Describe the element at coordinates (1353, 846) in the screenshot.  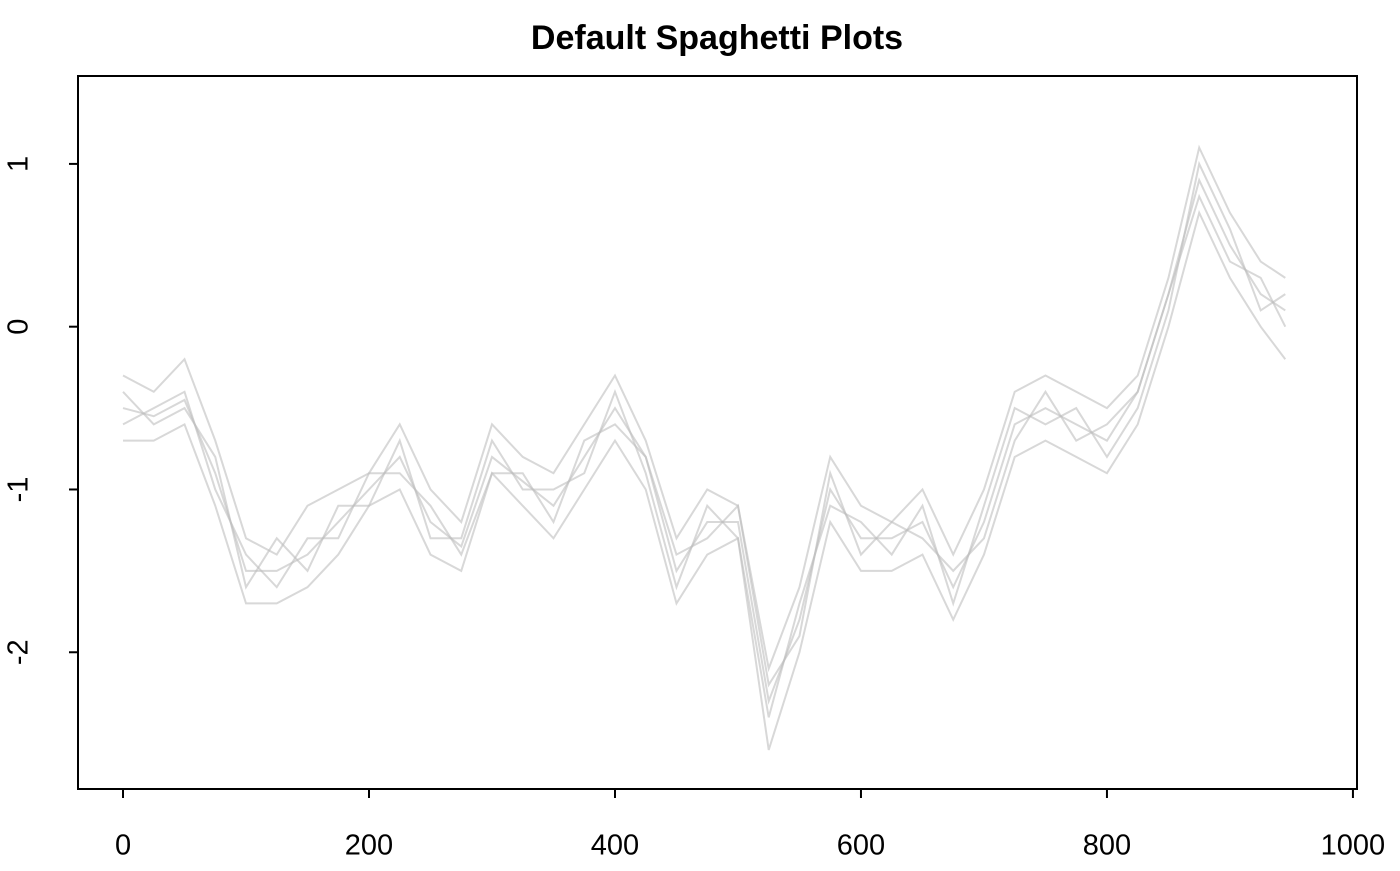
I see `x-tick-label: 1000` at that location.